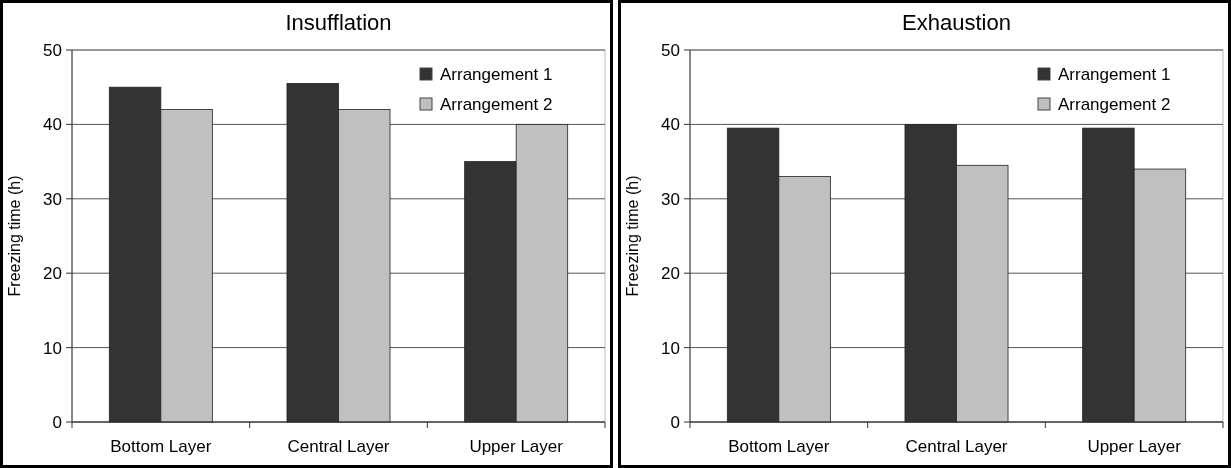 The width and height of the screenshot is (1231, 468). Describe the element at coordinates (338, 22) in the screenshot. I see `chart-title: Insufflation` at that location.